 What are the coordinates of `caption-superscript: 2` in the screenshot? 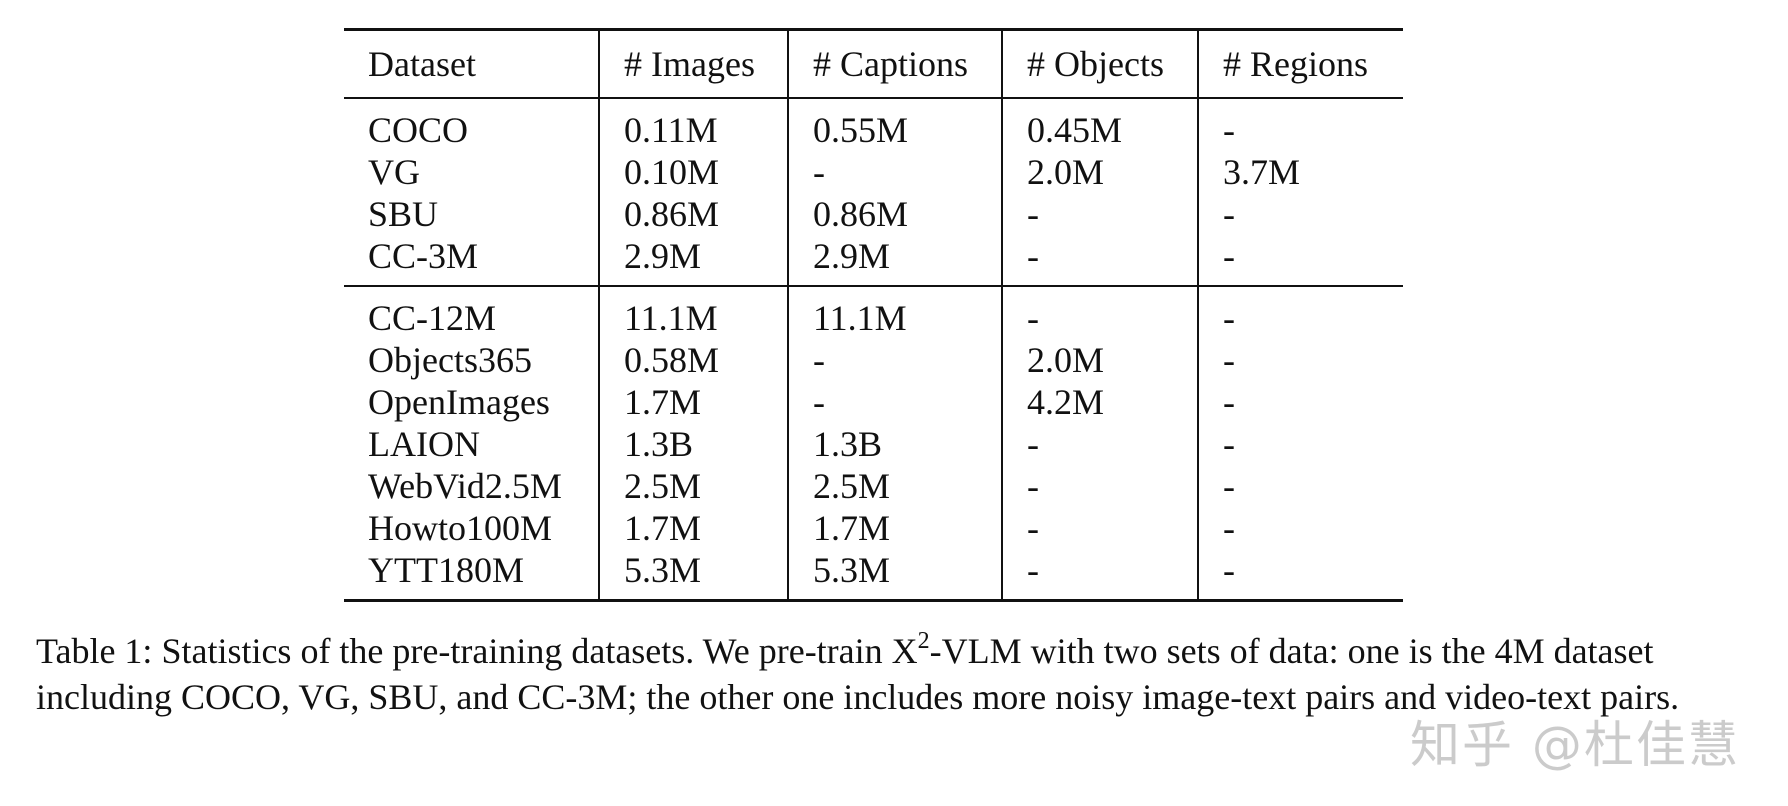 It's located at (923, 641).